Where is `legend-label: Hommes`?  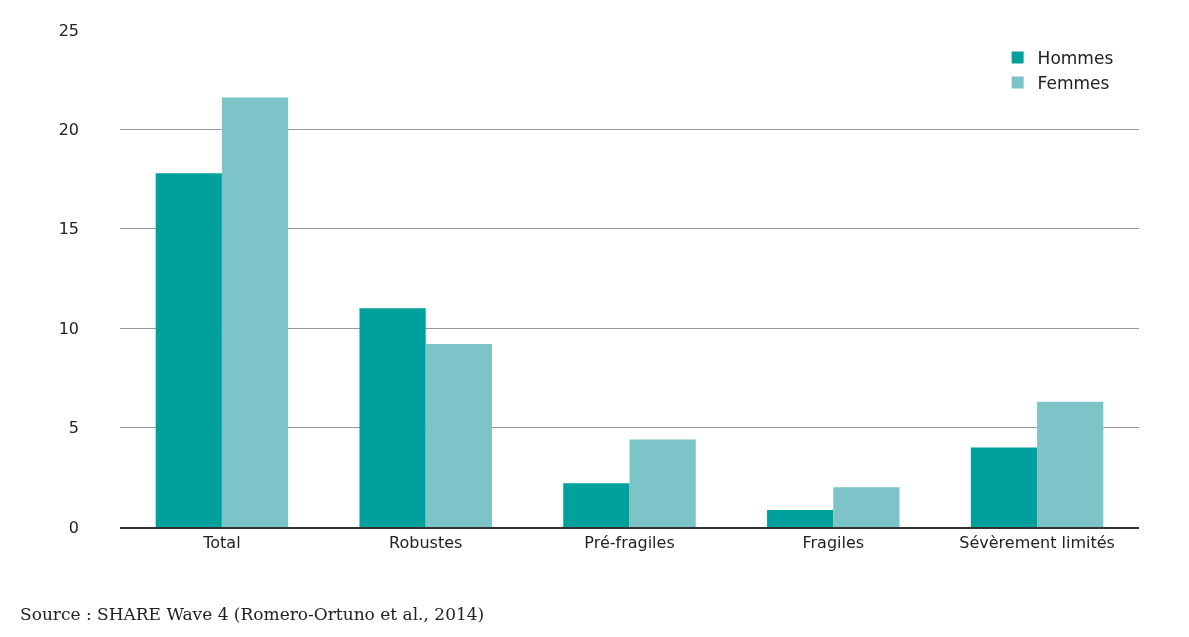 legend-label: Hommes is located at coordinates (1075, 58).